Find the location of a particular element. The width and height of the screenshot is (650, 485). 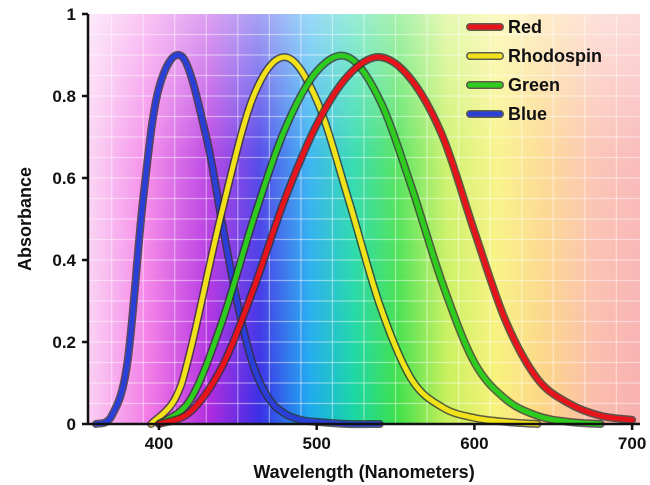

y-tick-label: 1 is located at coordinates (71, 14).